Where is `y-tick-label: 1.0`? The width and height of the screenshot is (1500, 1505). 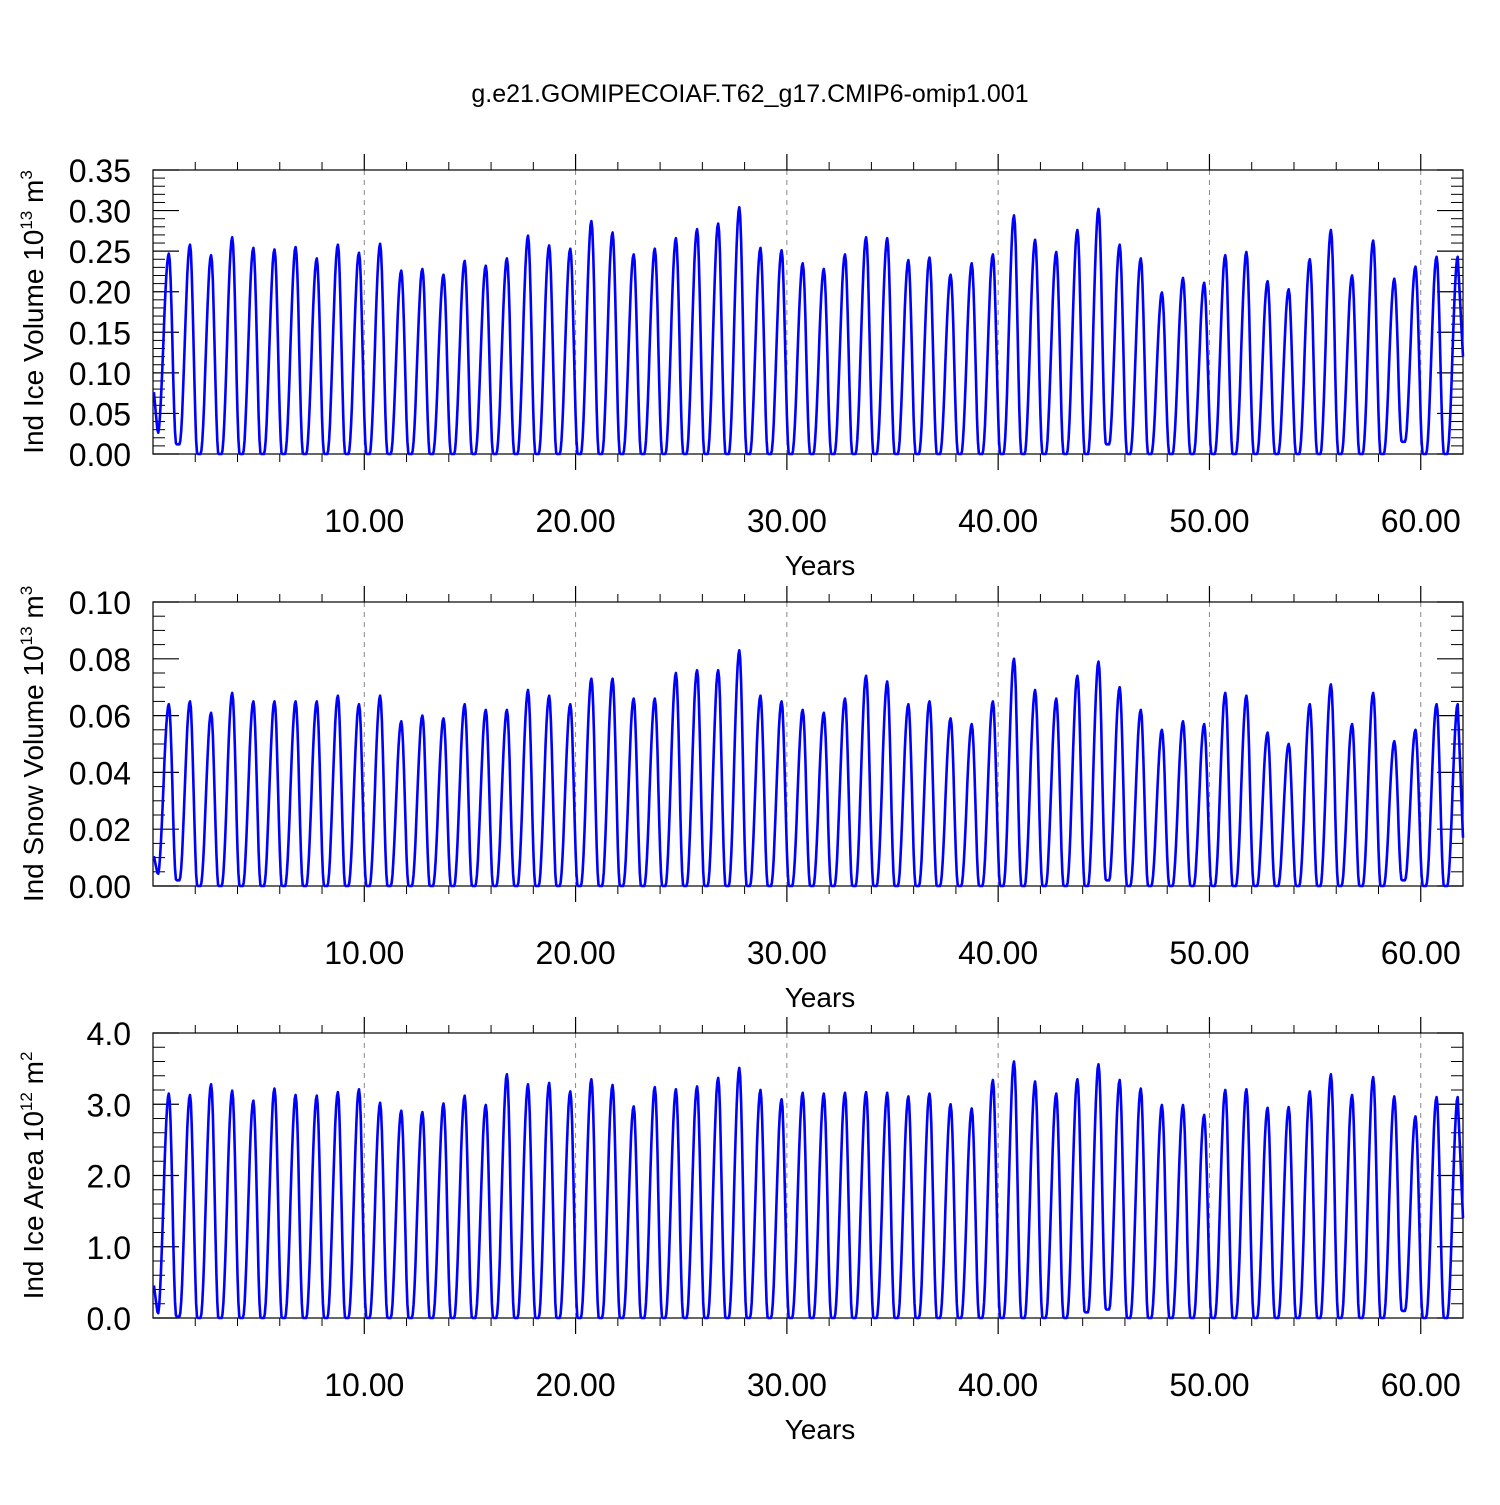
y-tick-label: 1.0 is located at coordinates (109, 1248).